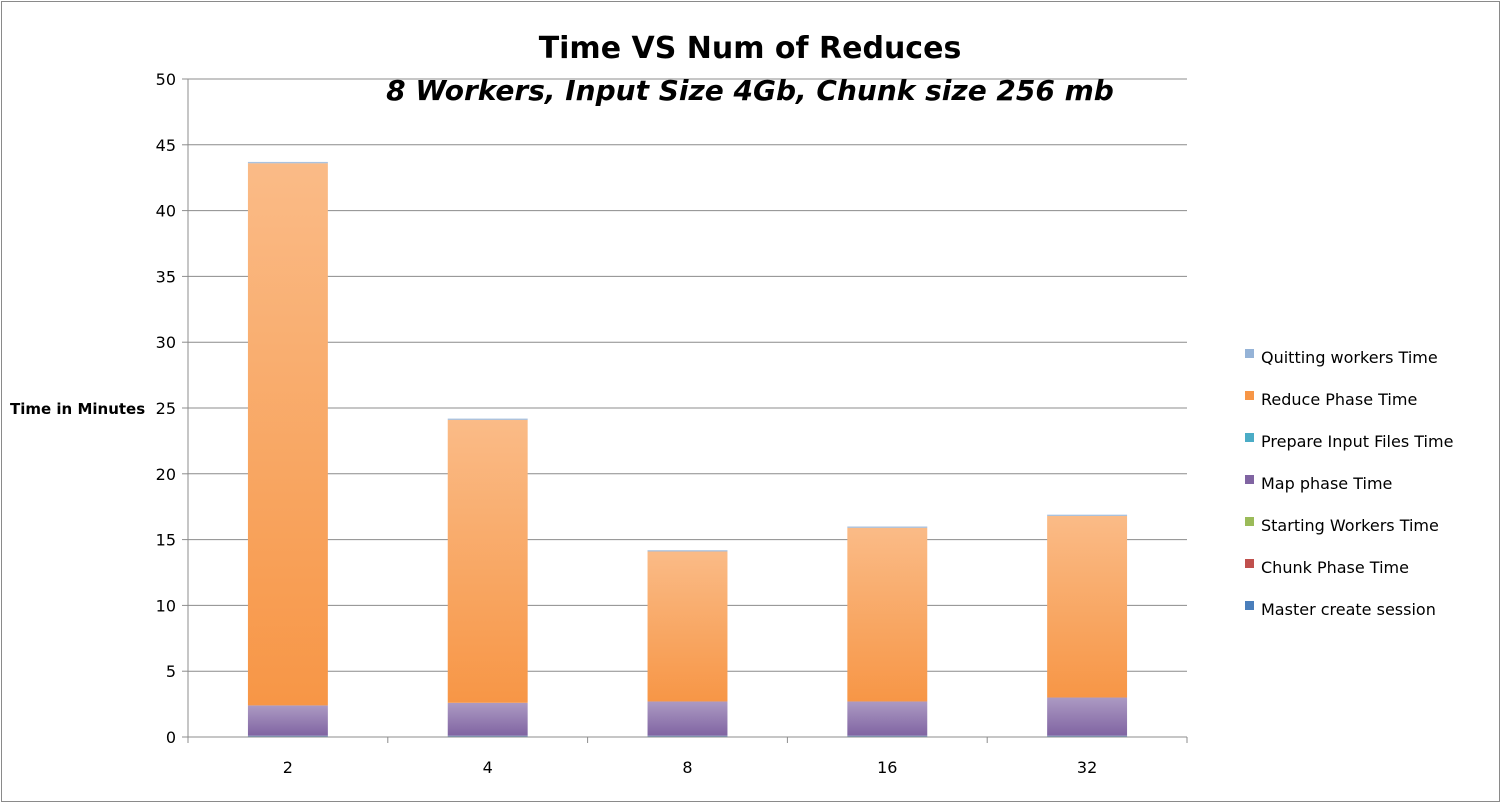  Describe the element at coordinates (288, 767) in the screenshot. I see `x-tick-label: 2` at that location.